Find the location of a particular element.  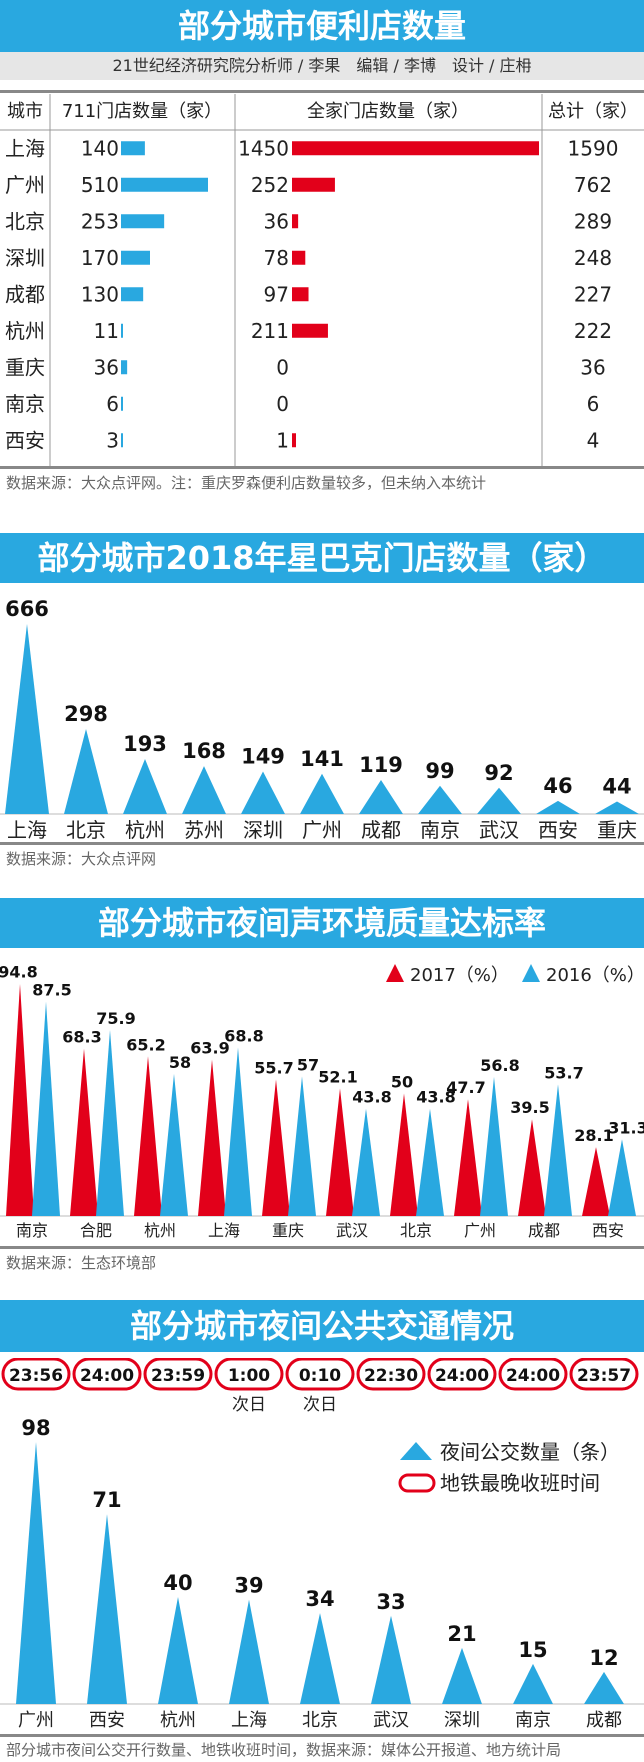

total-value: 6 is located at coordinates (593, 404).